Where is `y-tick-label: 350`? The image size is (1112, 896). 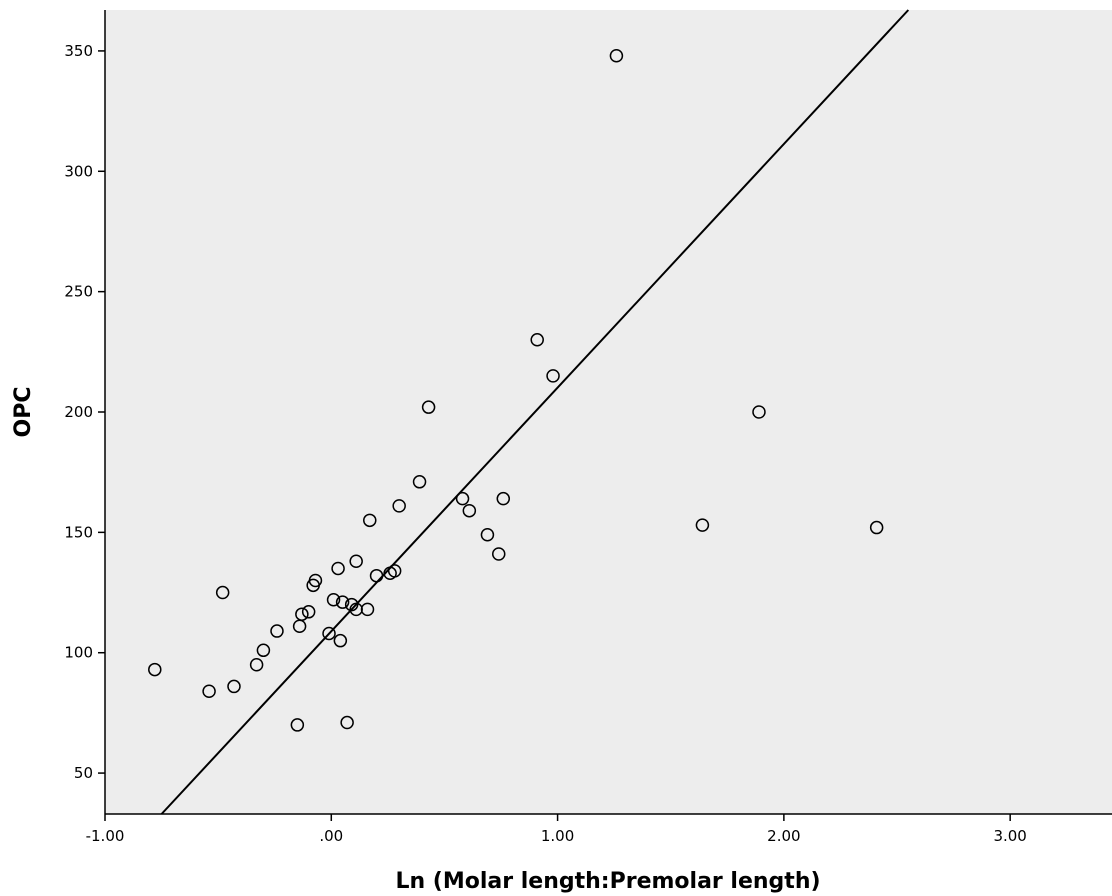 y-tick-label: 350 is located at coordinates (78, 51).